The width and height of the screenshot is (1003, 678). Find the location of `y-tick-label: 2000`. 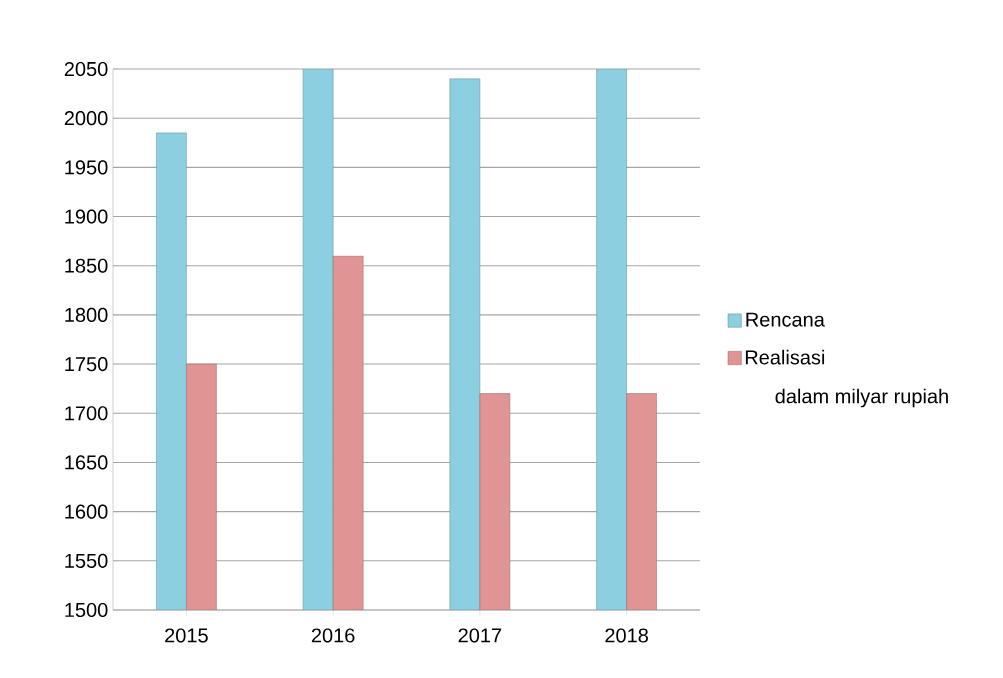

y-tick-label: 2000 is located at coordinates (86, 118).